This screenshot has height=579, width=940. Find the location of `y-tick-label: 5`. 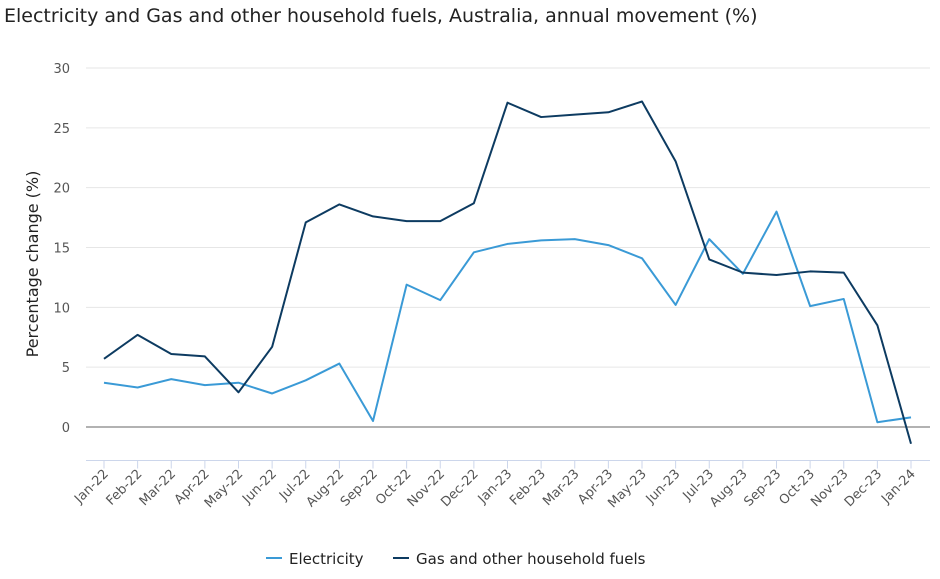

y-tick-label: 5 is located at coordinates (66, 368).